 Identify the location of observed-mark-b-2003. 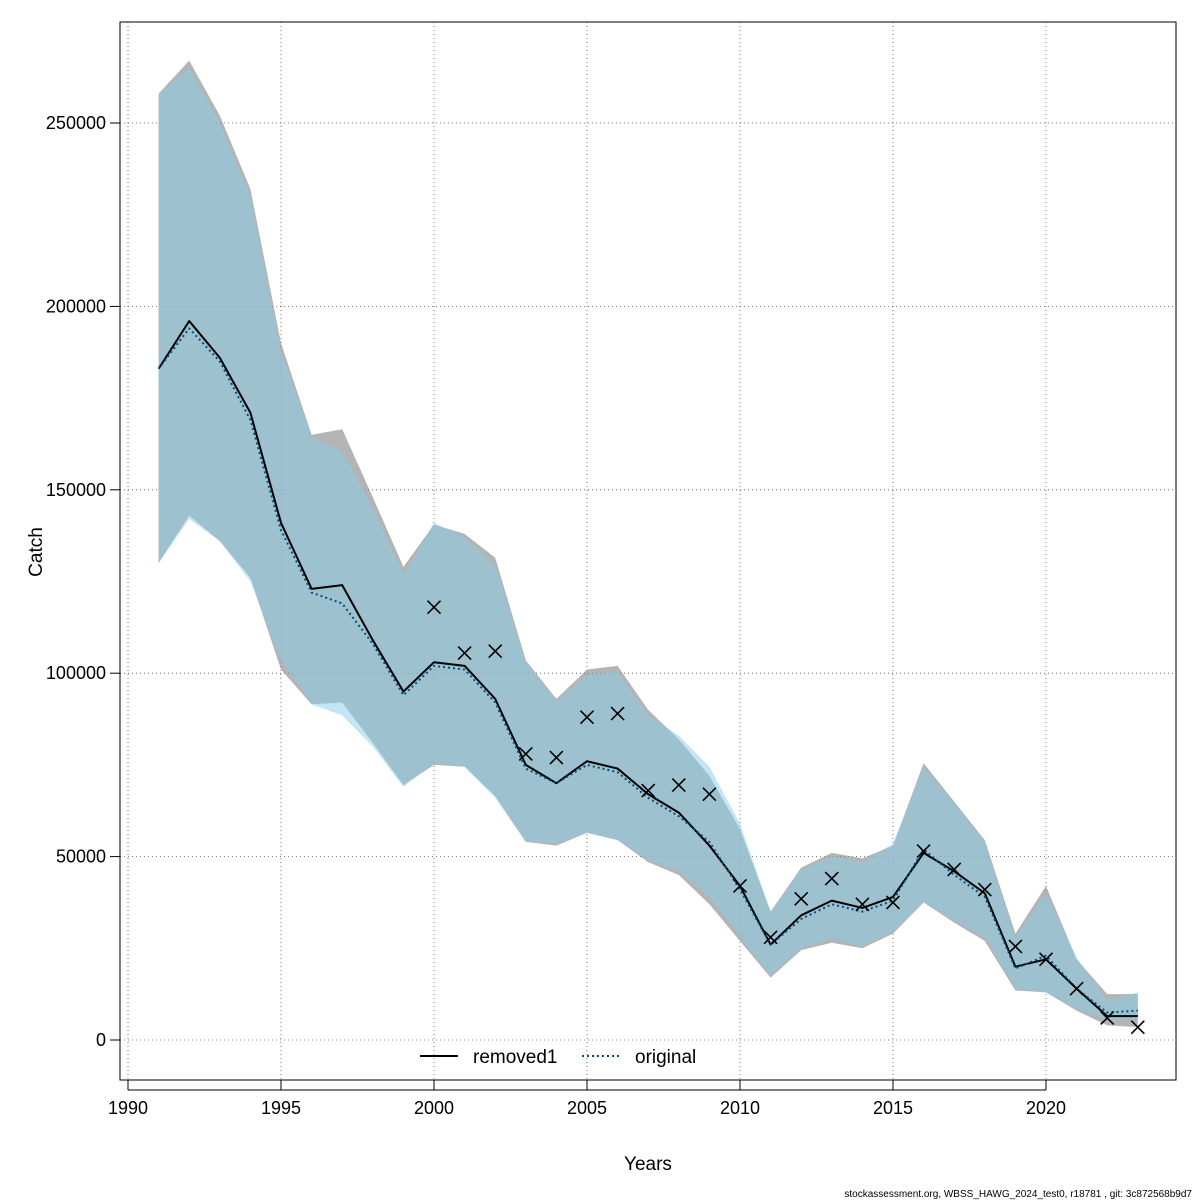
(525, 753).